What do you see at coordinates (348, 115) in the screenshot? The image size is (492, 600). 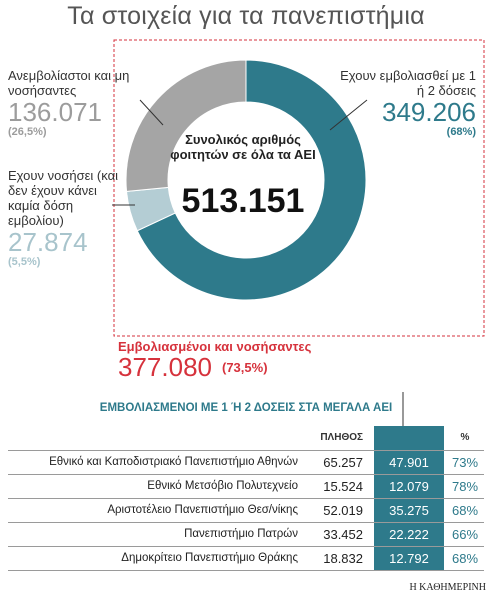 I see `leader-line-vaccinated` at bounding box center [348, 115].